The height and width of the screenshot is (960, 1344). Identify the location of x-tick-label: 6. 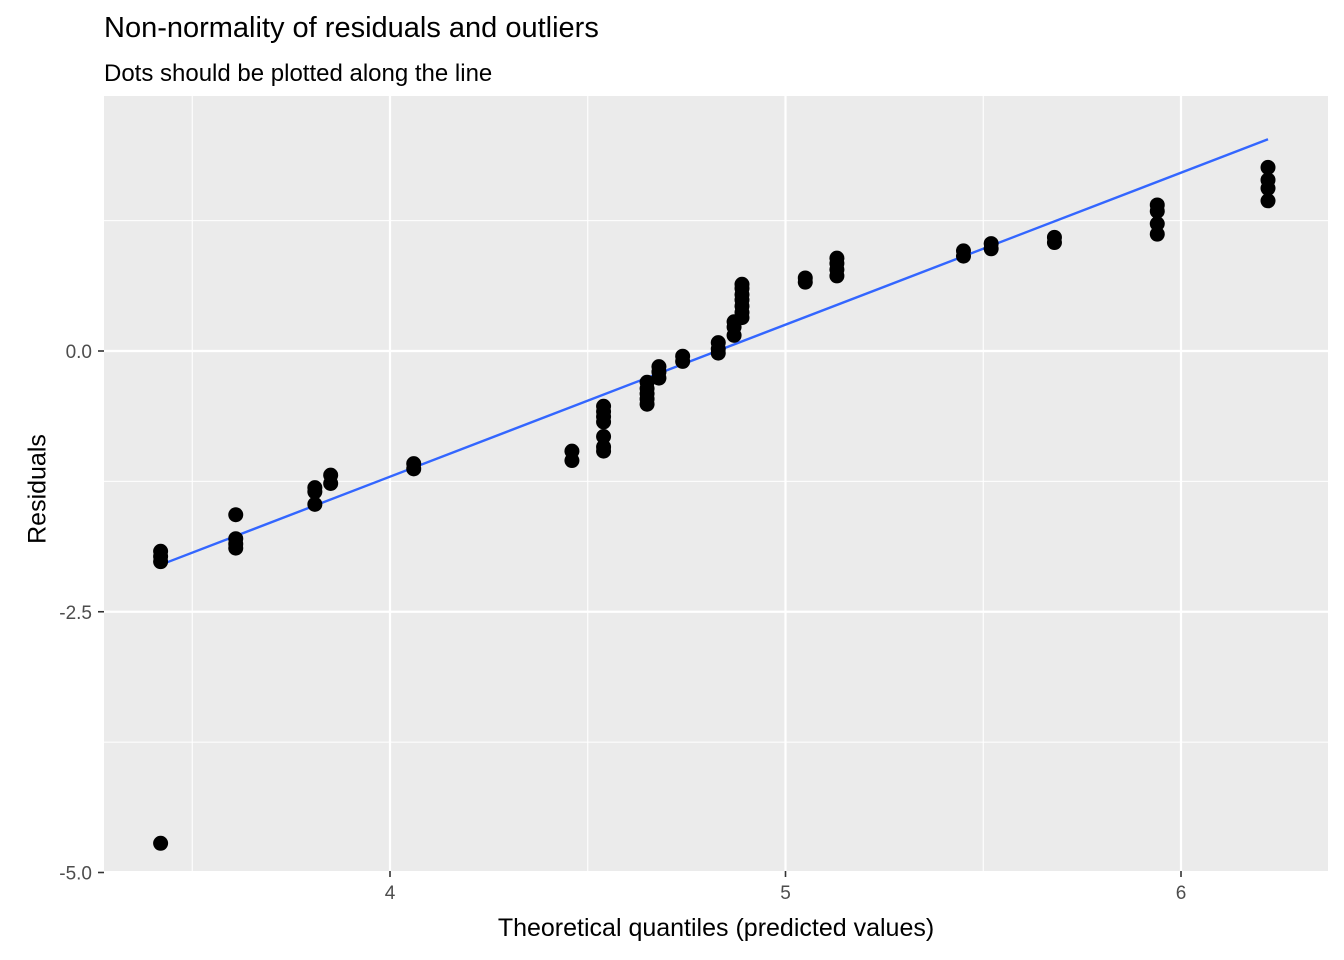
(1181, 893).